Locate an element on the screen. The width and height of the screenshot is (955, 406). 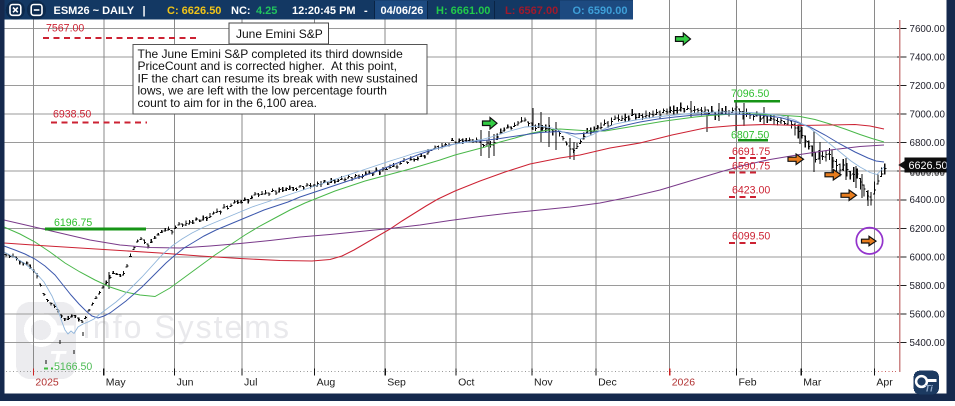
svg-text: 12:20:45 PM is located at coordinates (324, 11).